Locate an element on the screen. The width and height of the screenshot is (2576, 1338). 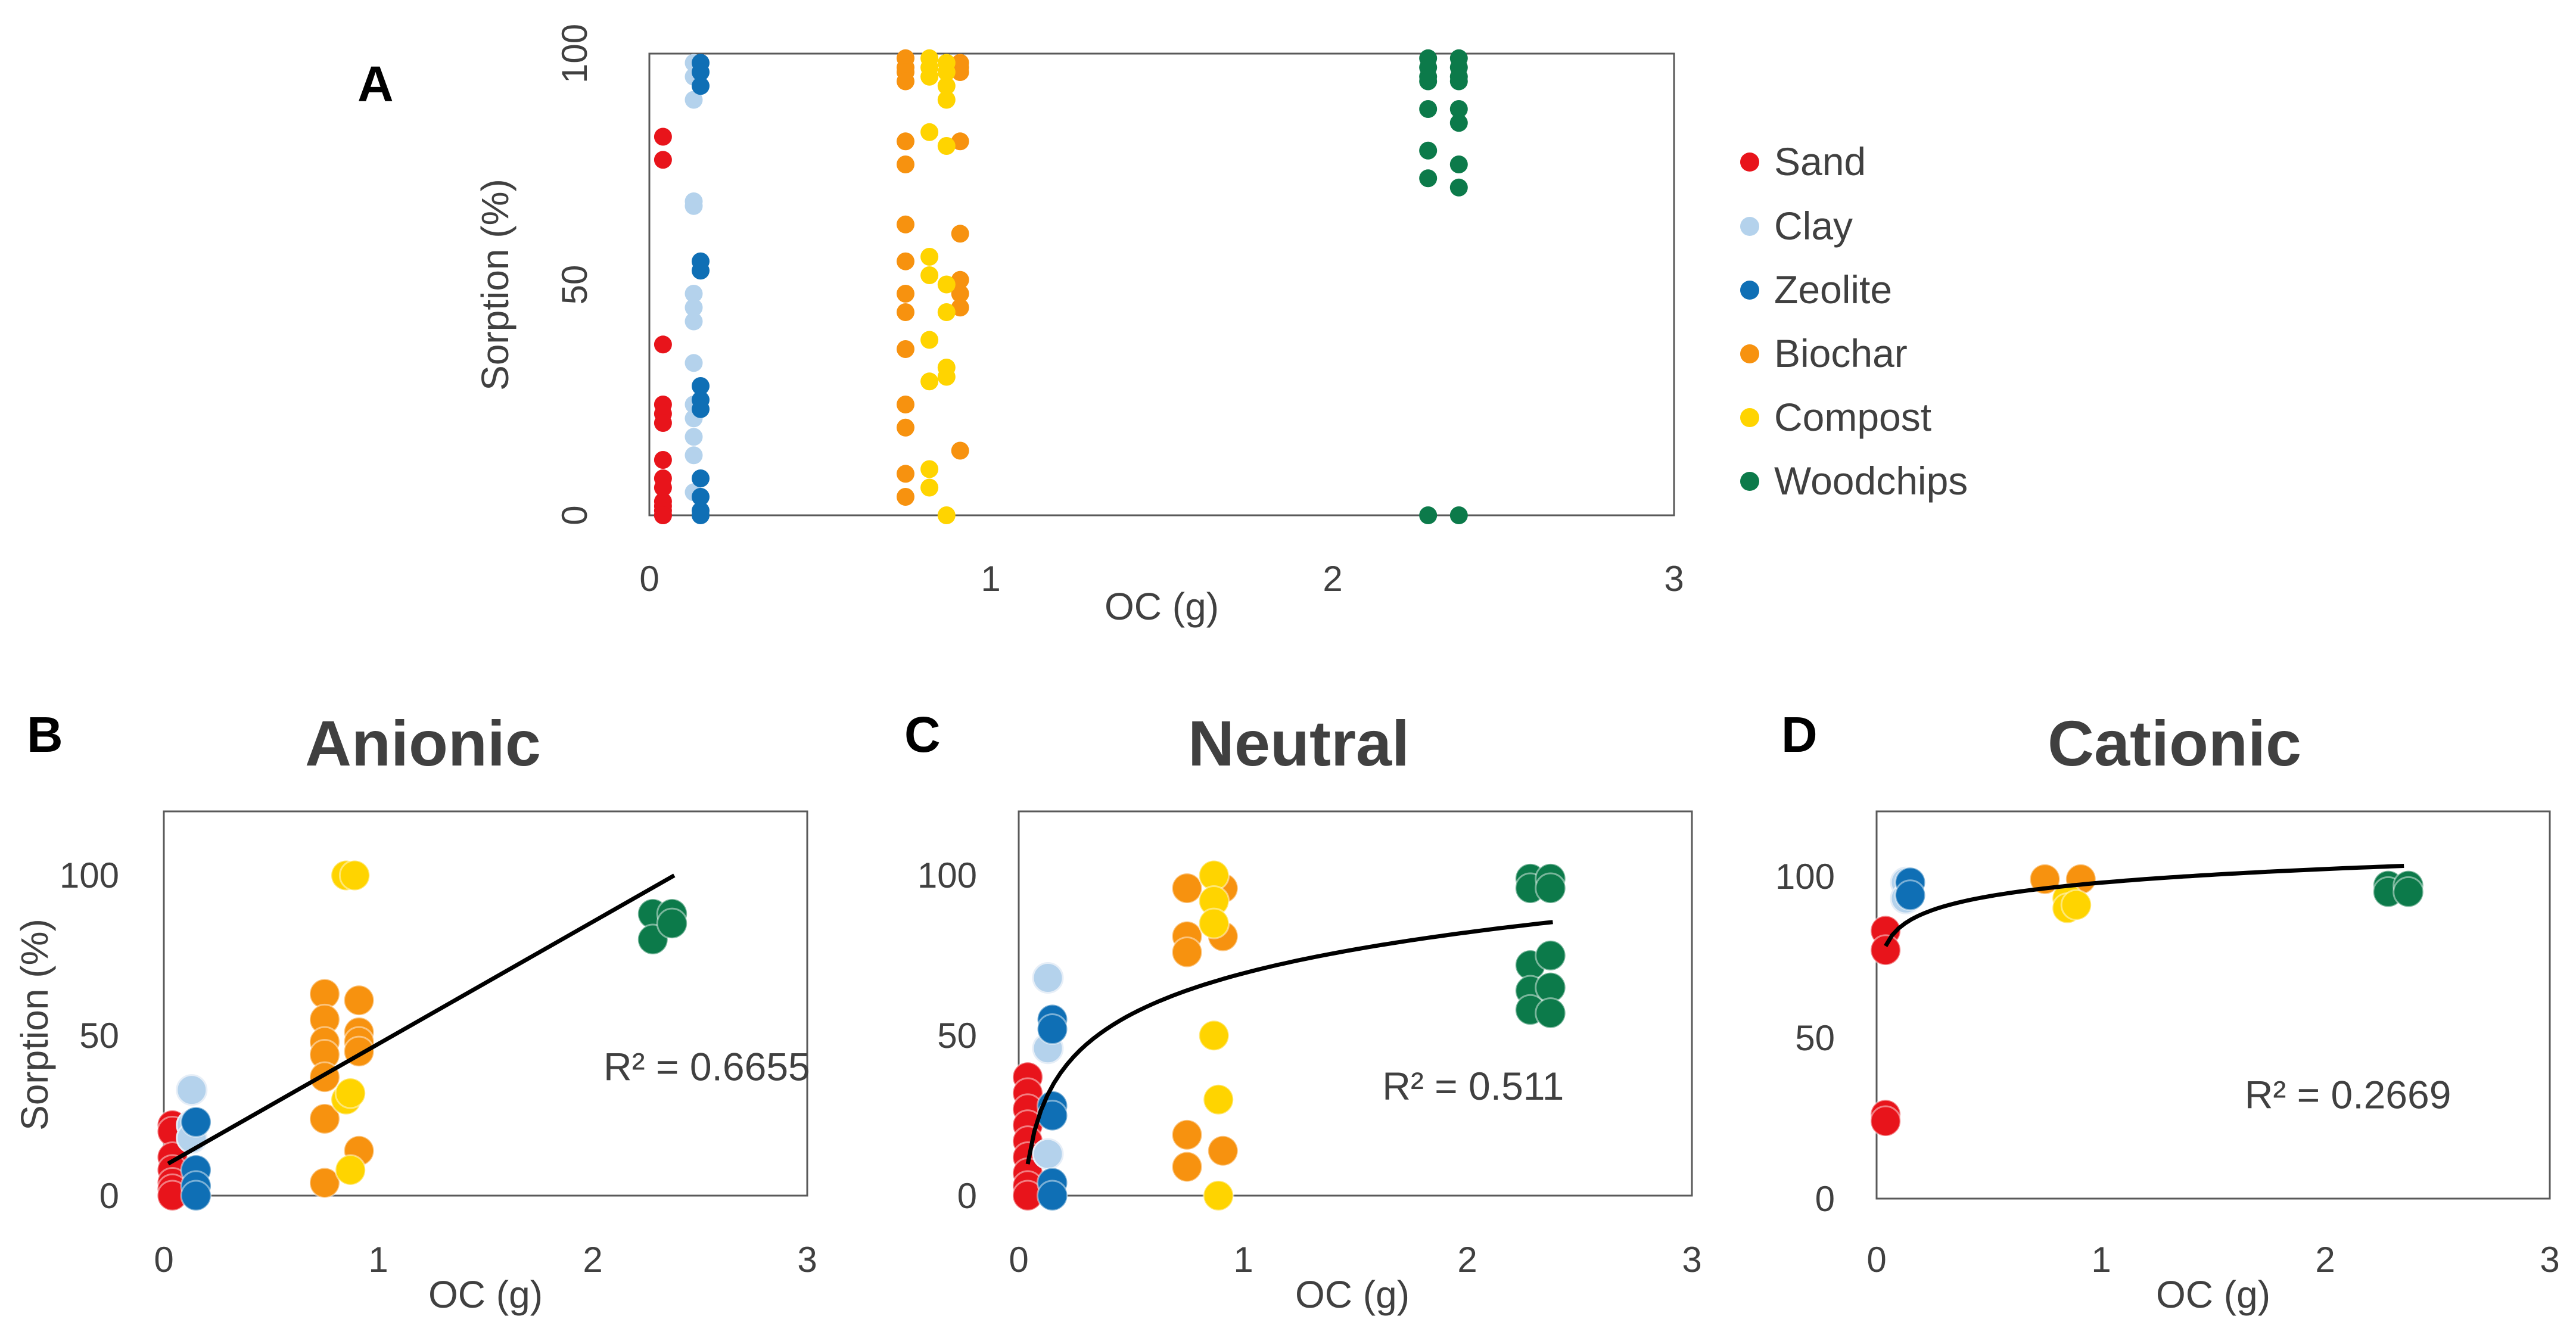
panel-b-xtick-2: 2 is located at coordinates (592, 1260).